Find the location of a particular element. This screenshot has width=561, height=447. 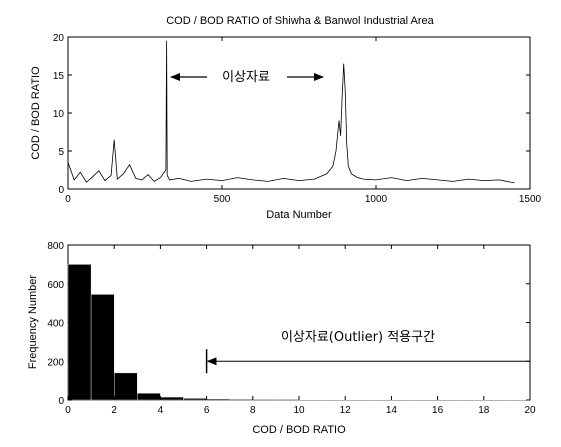

y-axis-label: Frequency Number is located at coordinates (33, 322).